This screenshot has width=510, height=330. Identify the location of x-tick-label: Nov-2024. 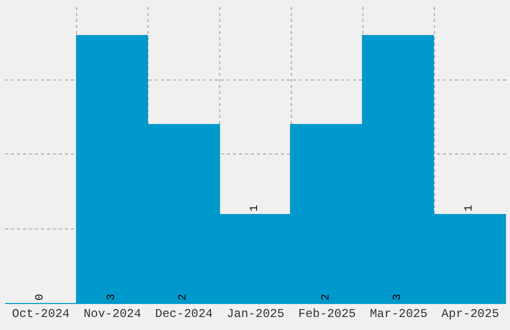
(113, 314).